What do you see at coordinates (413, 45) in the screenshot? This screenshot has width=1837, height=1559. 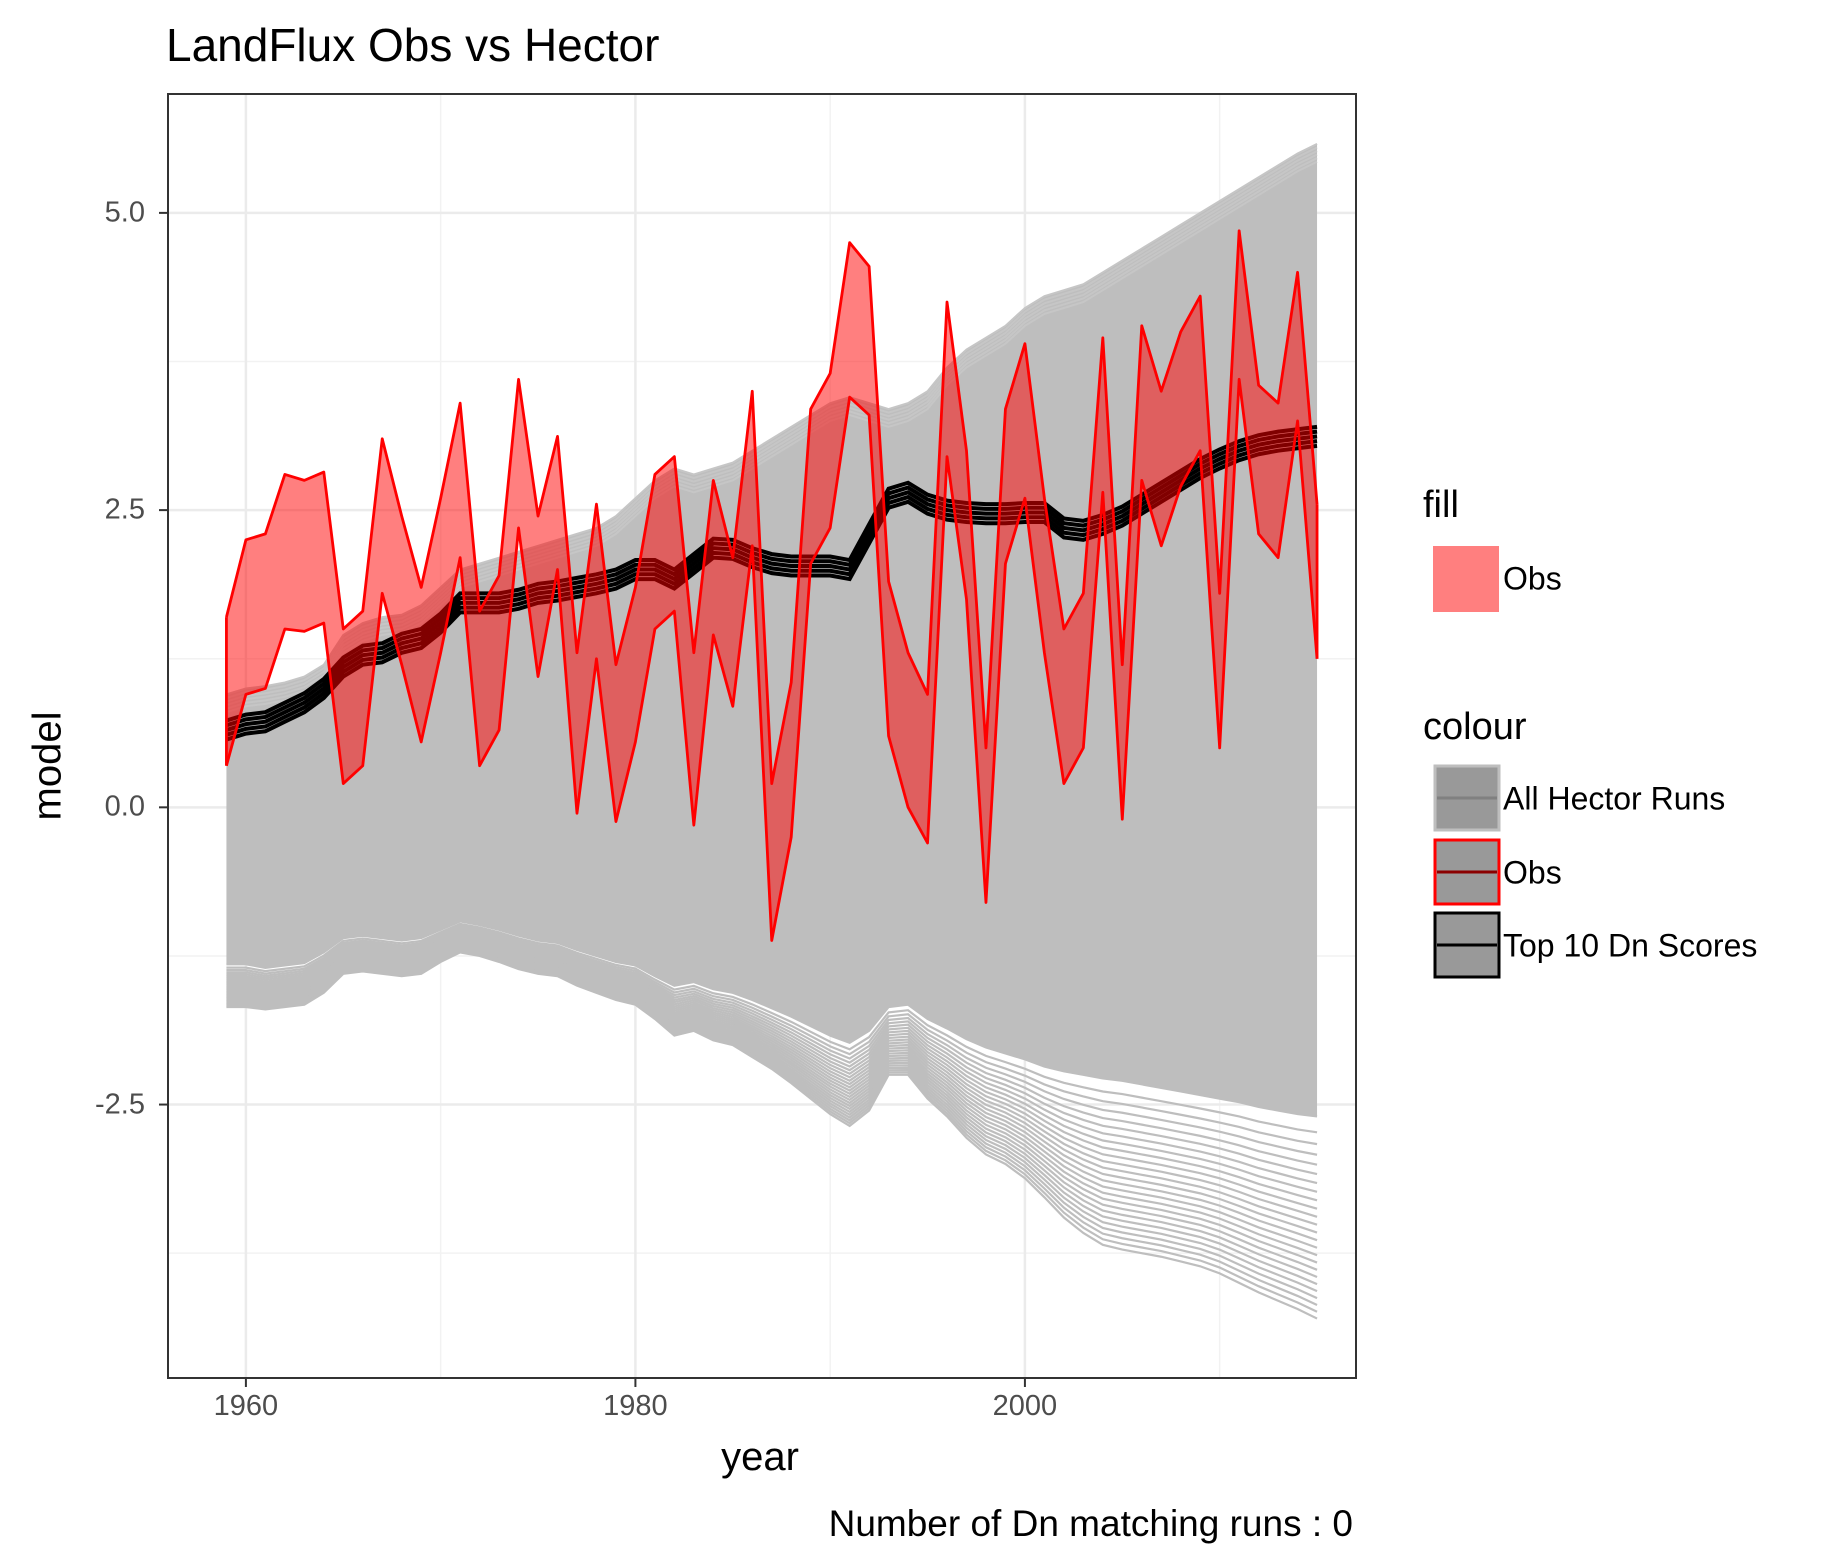 I see `chart-title: LandFlux Obs vs Hector` at bounding box center [413, 45].